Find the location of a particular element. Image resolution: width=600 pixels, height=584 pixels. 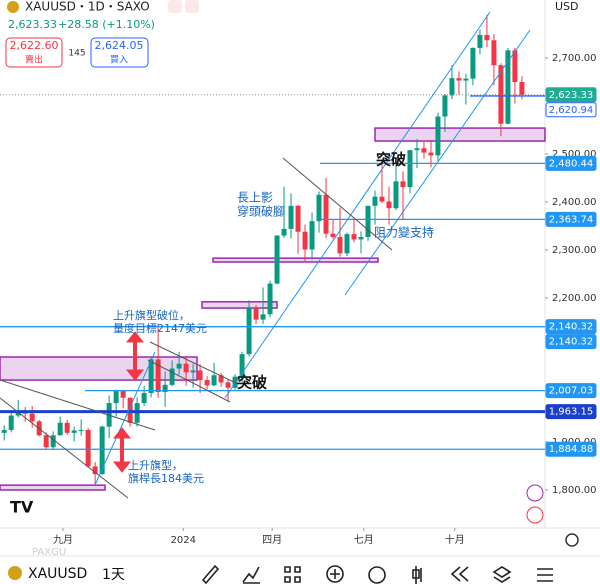

price: 2,623.33 is located at coordinates (32, 24).